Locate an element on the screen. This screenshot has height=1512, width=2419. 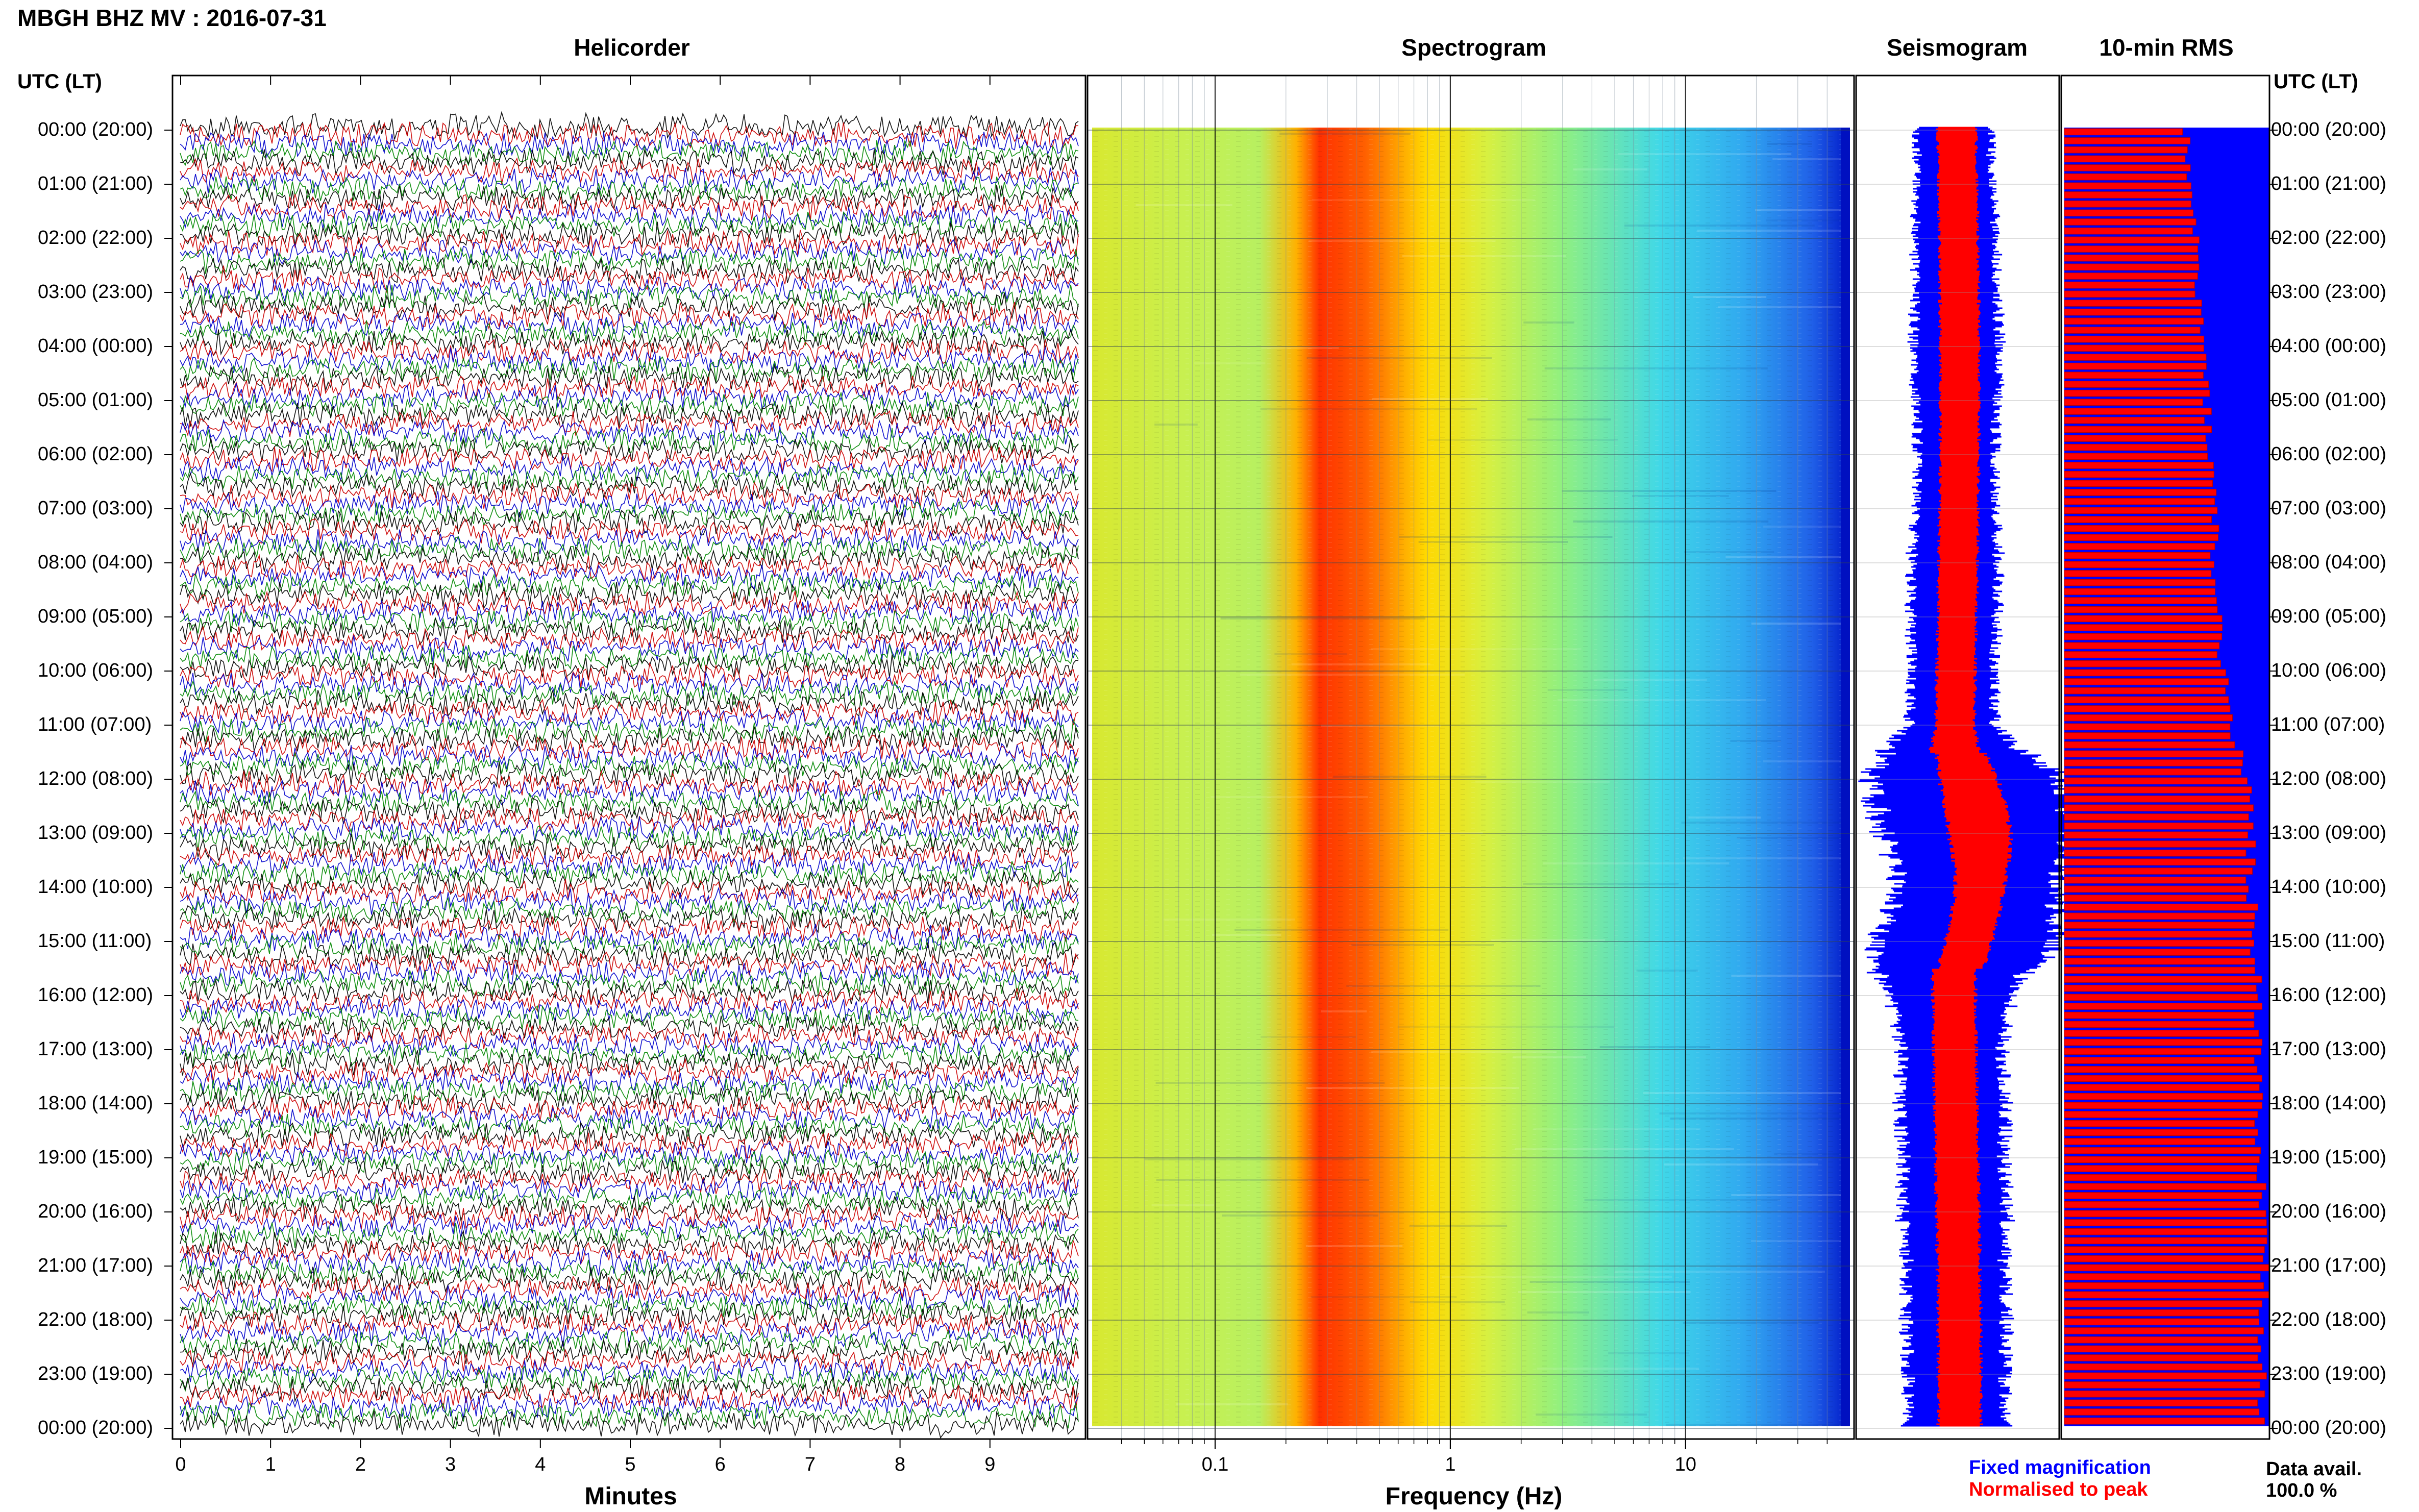
row-label-left: 11:00 (07:00) is located at coordinates (95, 724).